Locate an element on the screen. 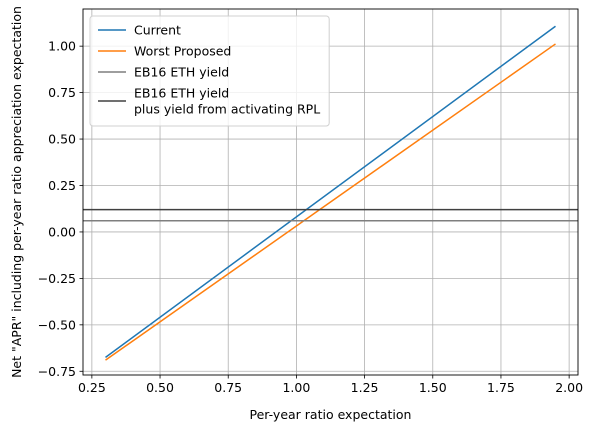  x-tick-label: 1.75 is located at coordinates (501, 387).